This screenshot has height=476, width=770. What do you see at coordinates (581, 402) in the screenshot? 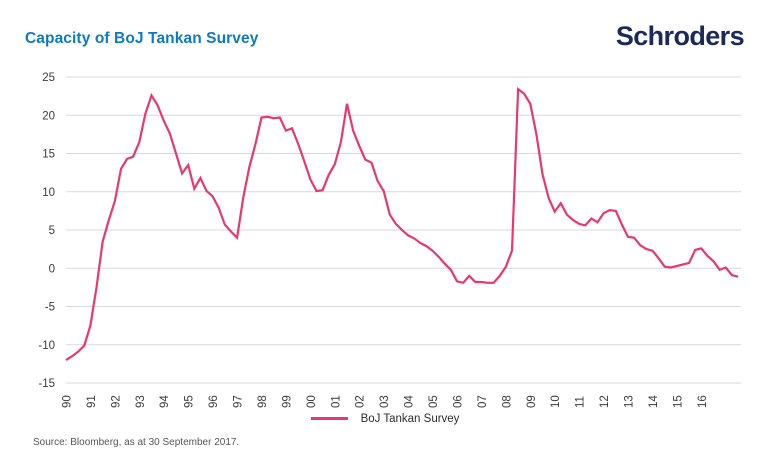
I see `x-tick-label: 11` at bounding box center [581, 402].